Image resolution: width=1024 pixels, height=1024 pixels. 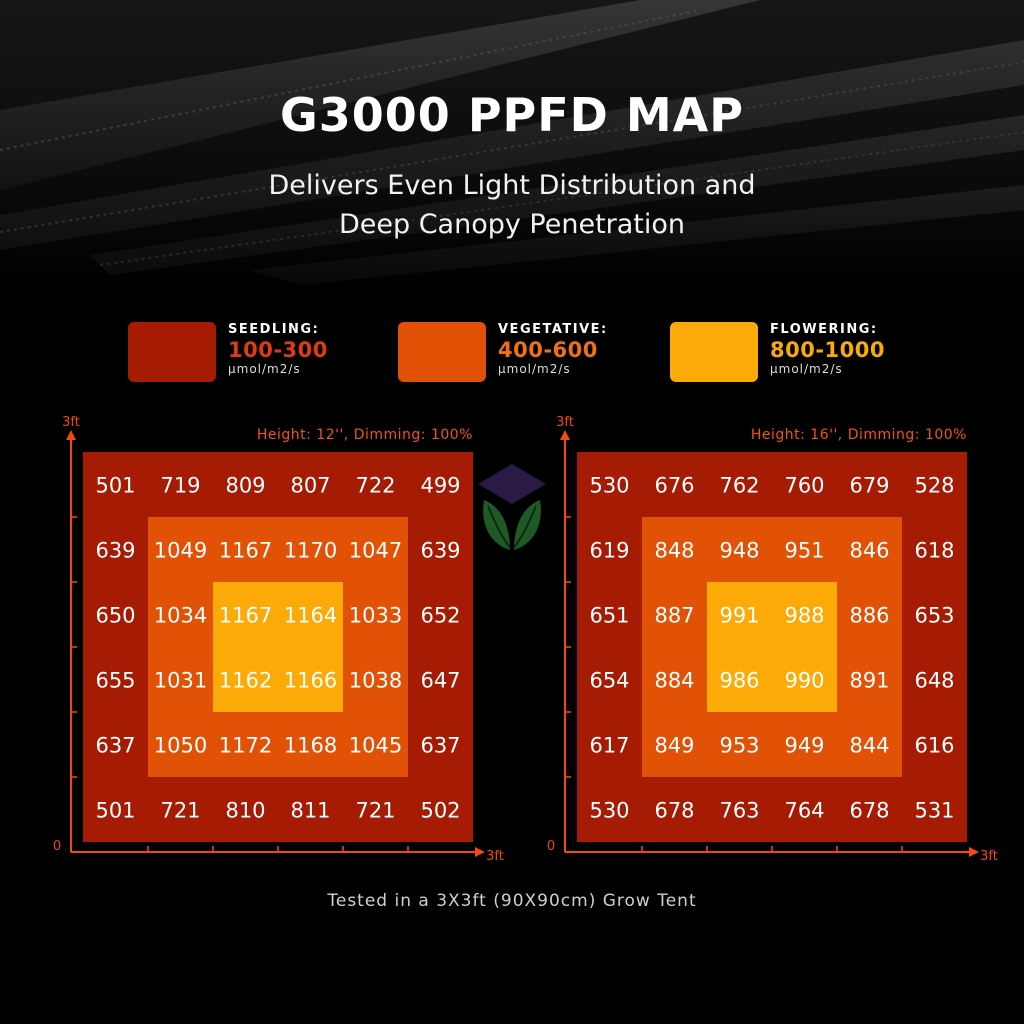 What do you see at coordinates (934, 551) in the screenshot?
I see `ppfd-value: 618` at bounding box center [934, 551].